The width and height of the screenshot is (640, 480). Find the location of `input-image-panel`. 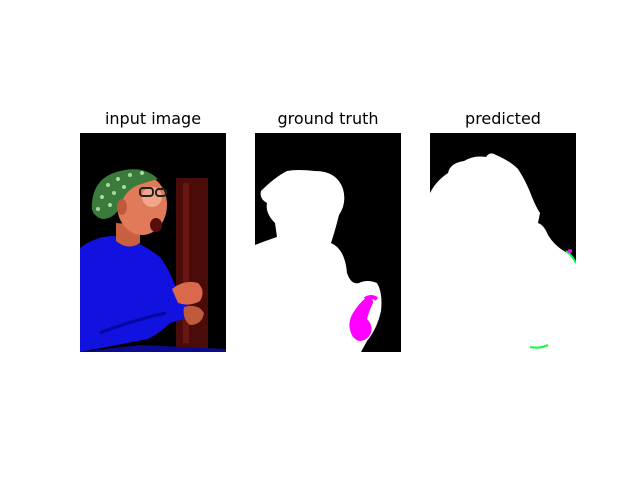

input-image-panel is located at coordinates (153, 242).